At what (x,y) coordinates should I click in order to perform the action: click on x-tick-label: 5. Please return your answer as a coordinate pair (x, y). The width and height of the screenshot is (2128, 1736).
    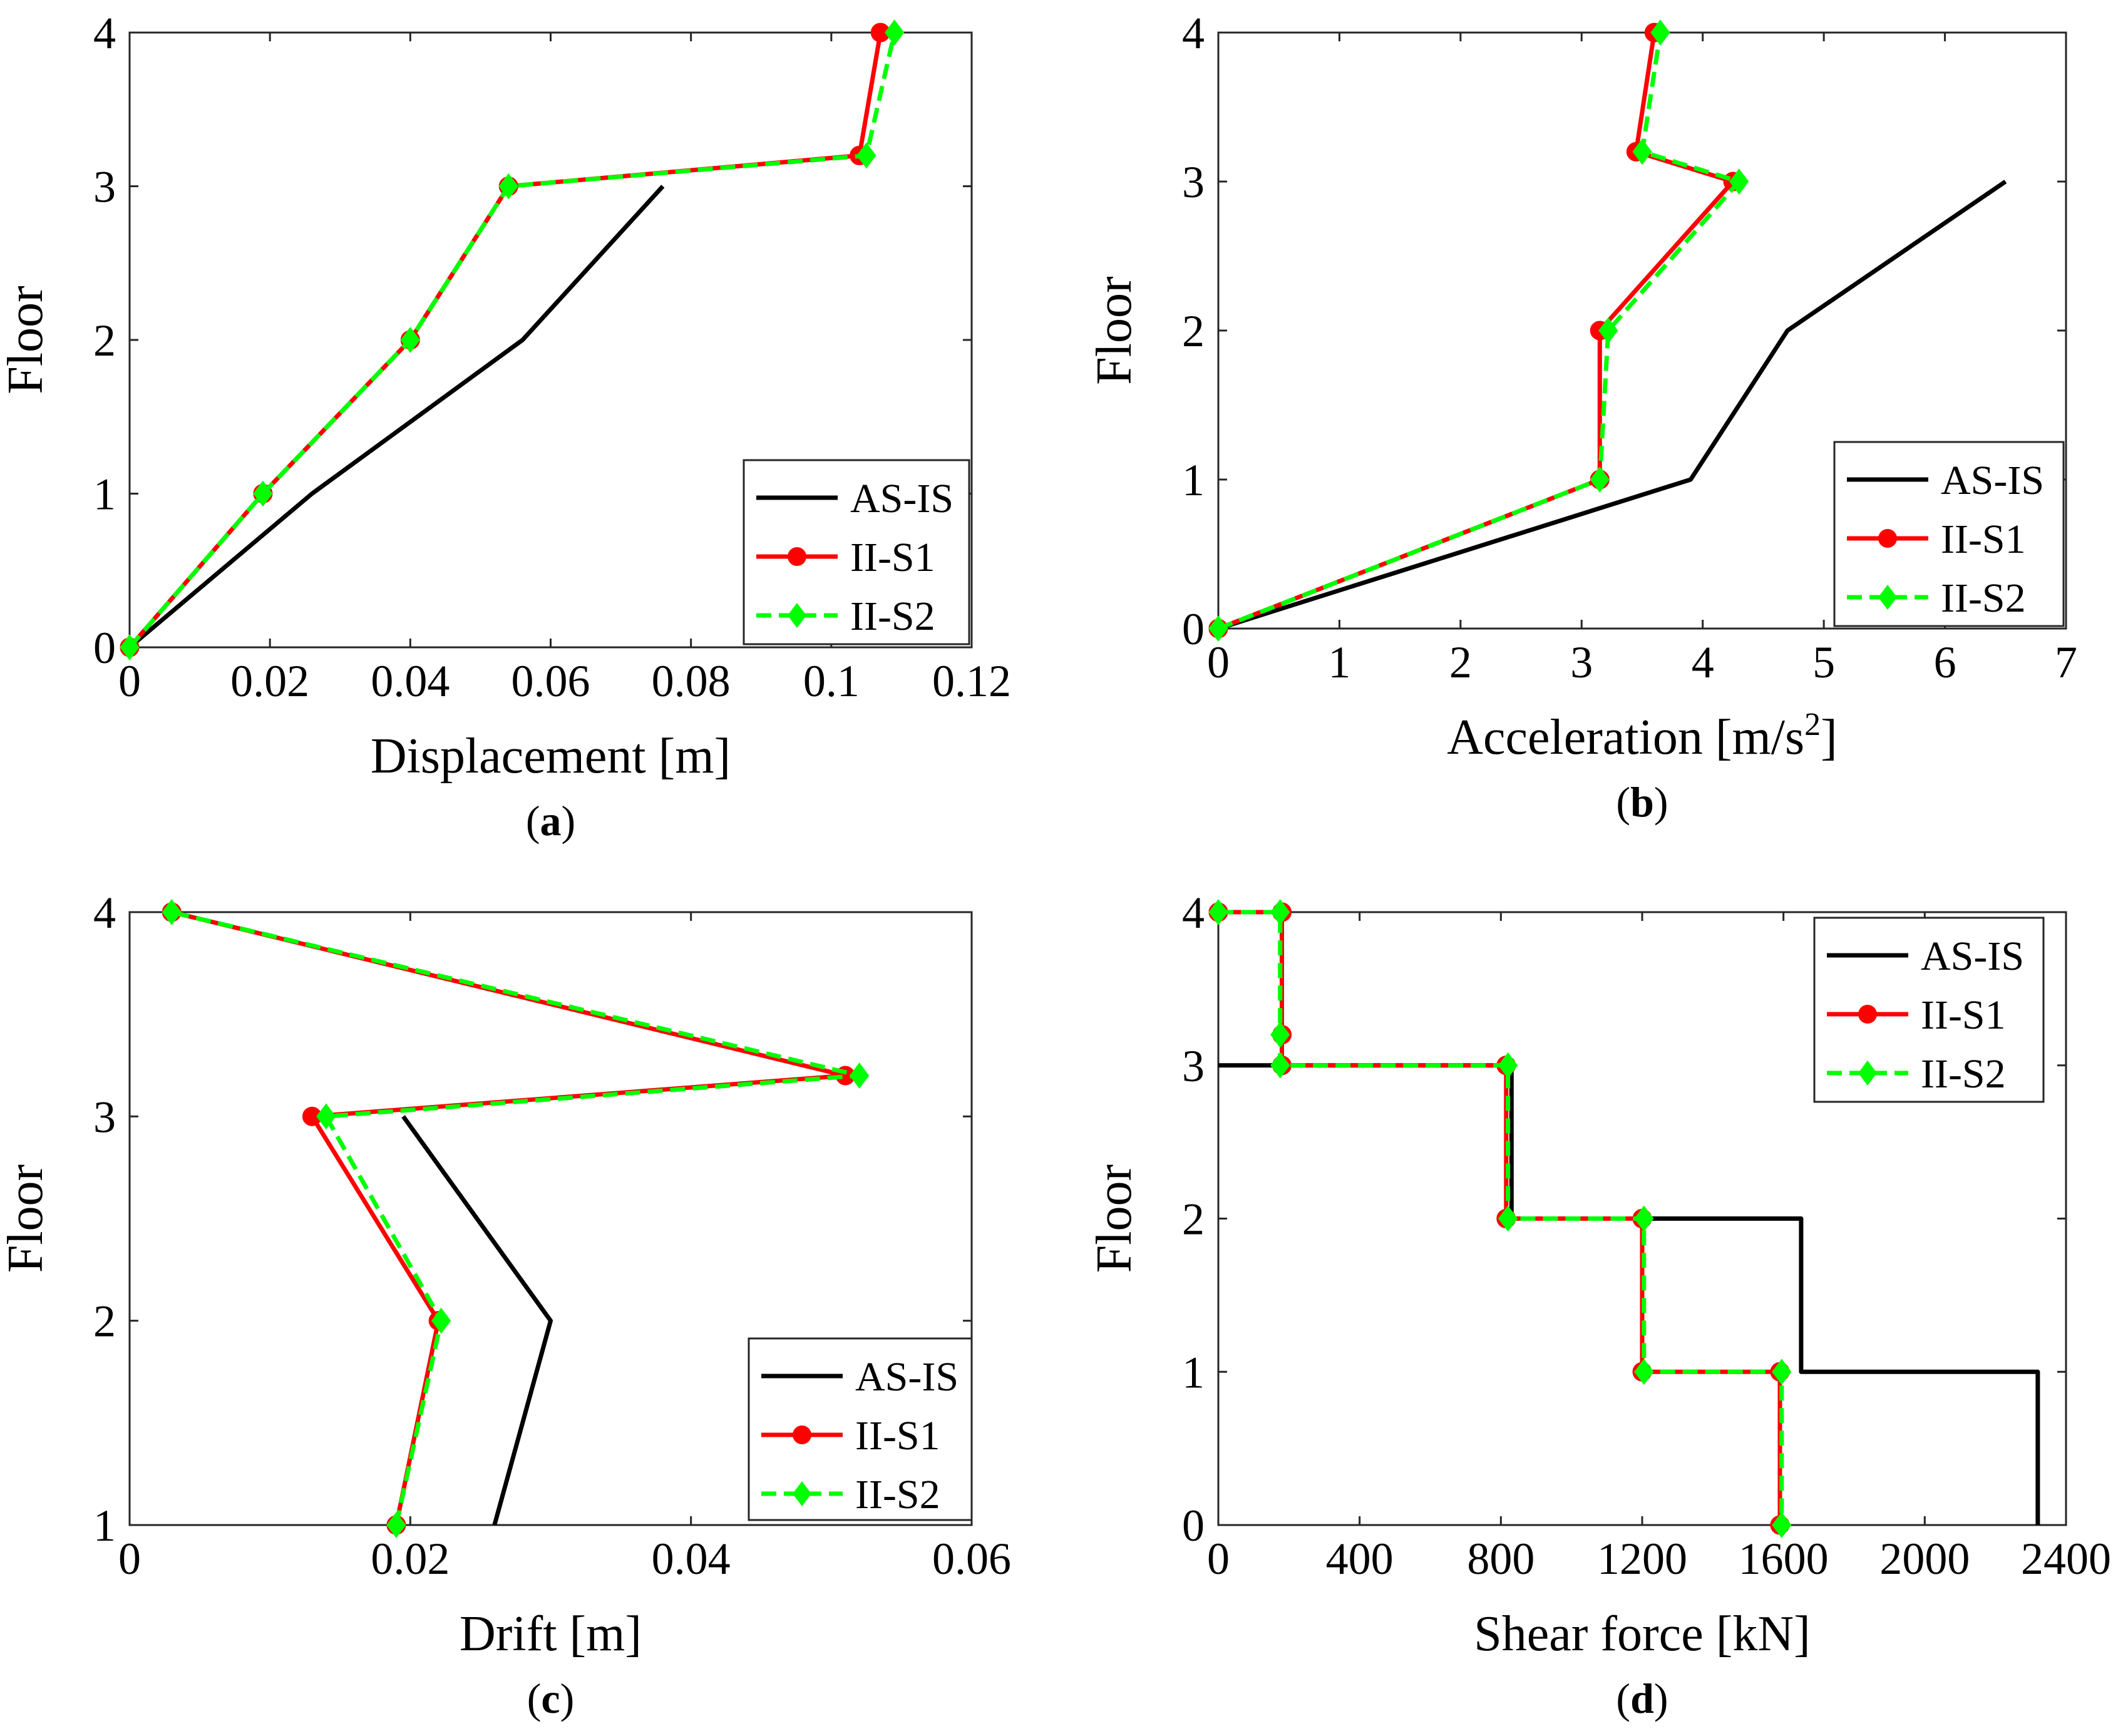
    Looking at the image, I should click on (1823, 662).